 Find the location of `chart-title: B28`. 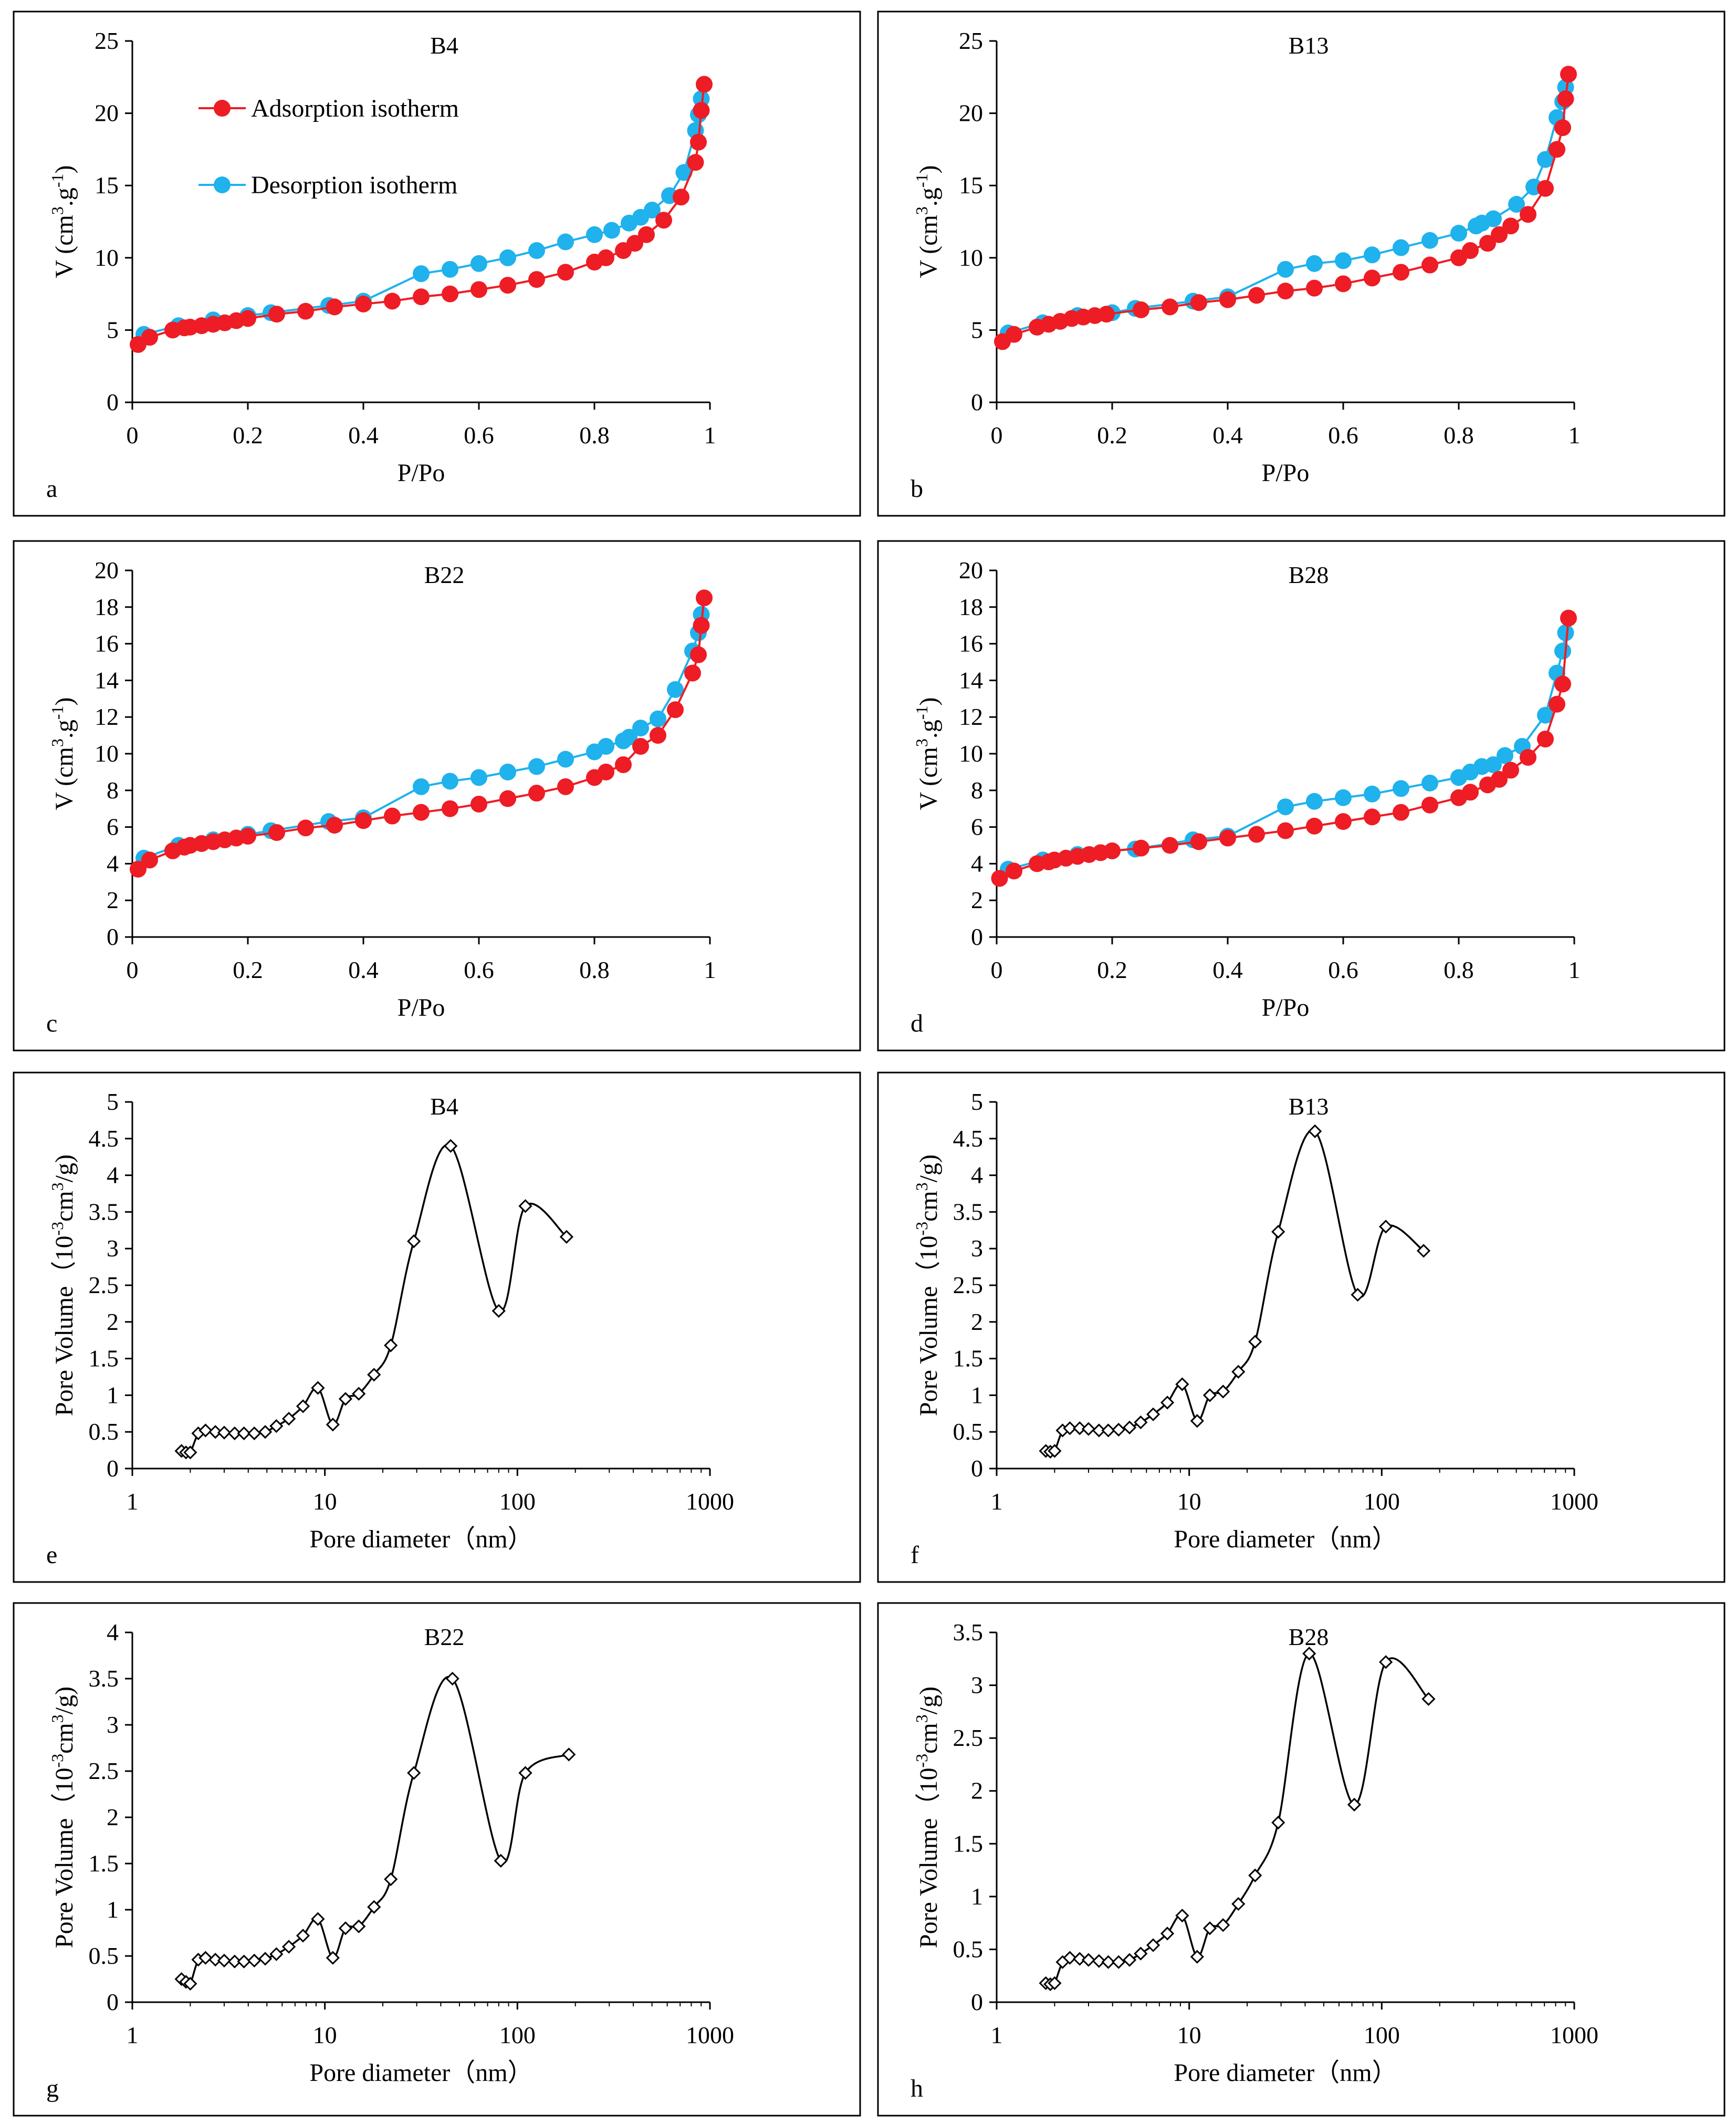

chart-title: B28 is located at coordinates (1309, 1637).